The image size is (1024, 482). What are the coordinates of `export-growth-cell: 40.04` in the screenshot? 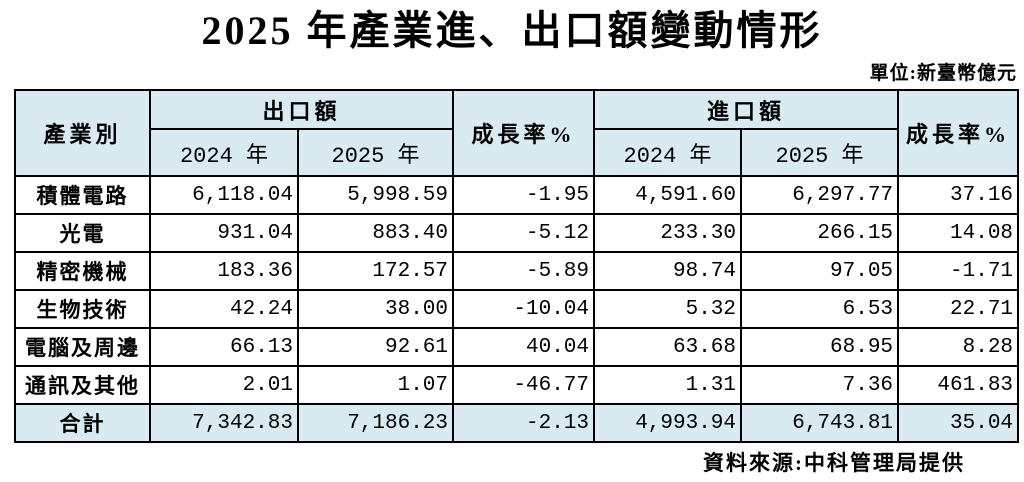 It's located at (524, 347).